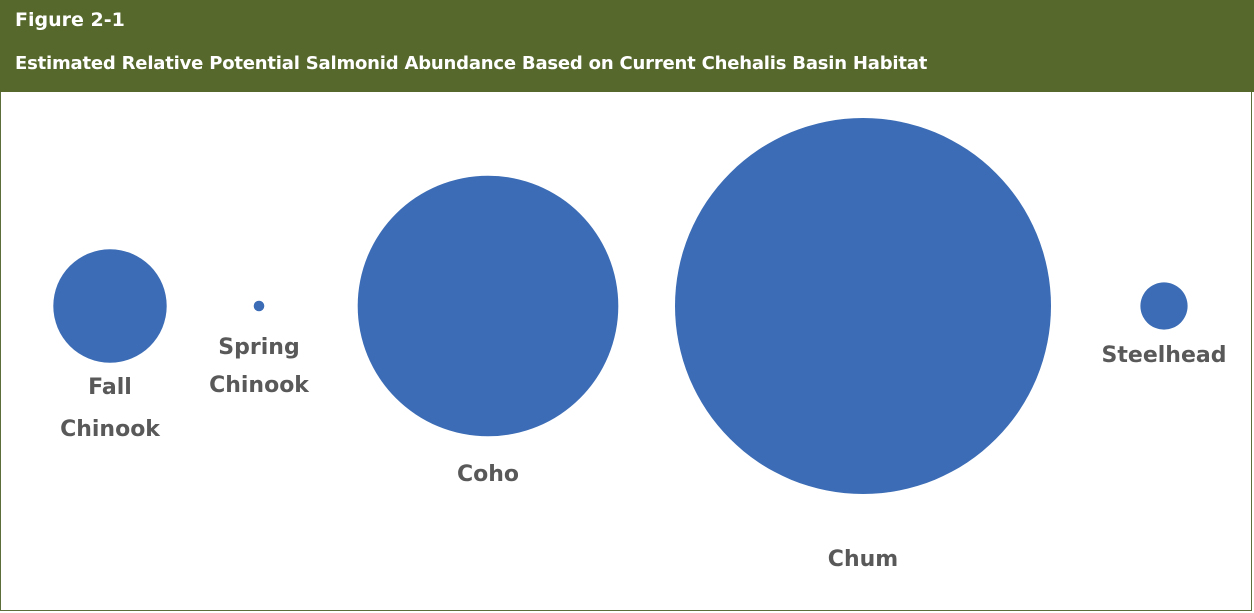 Image resolution: width=1254 pixels, height=613 pixels. Describe the element at coordinates (259, 306) in the screenshot. I see `bubble-spring-chinook` at that location.